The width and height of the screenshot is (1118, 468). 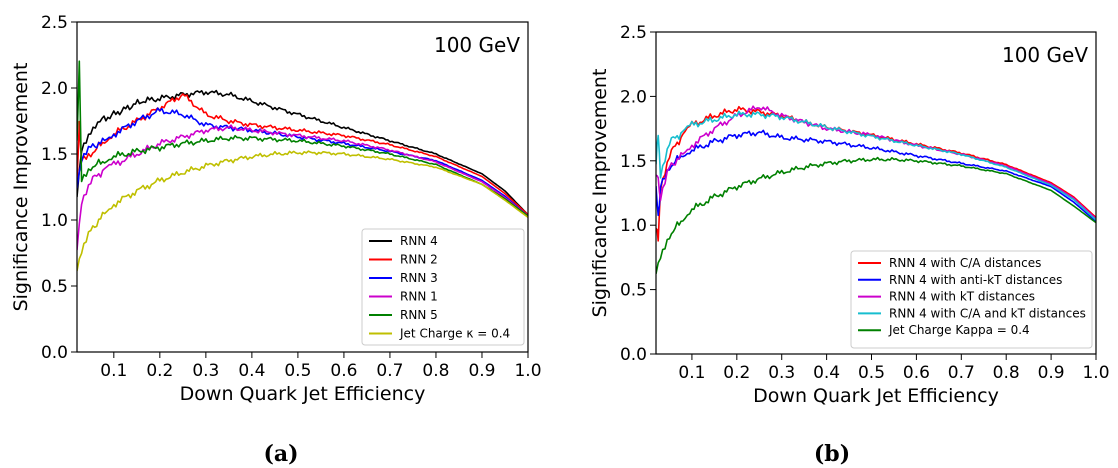 What do you see at coordinates (959, 330) in the screenshot?
I see `legend-label: Jet Charge Kappa = 0.4` at bounding box center [959, 330].